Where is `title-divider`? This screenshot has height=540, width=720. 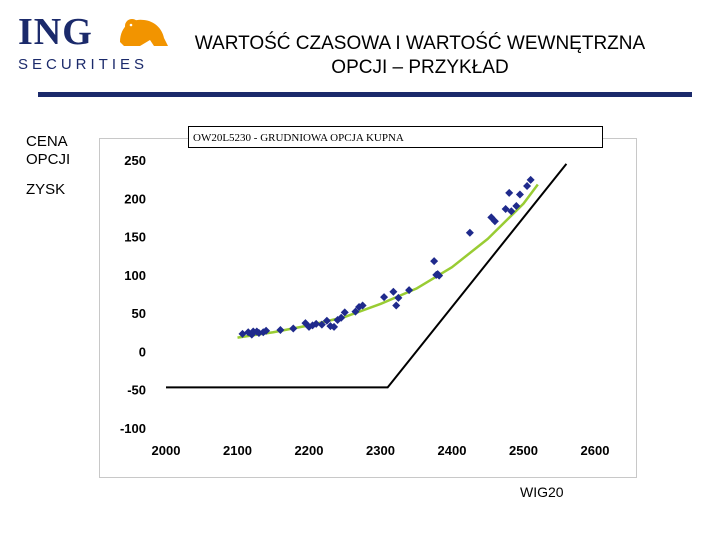 title-divider is located at coordinates (365, 94).